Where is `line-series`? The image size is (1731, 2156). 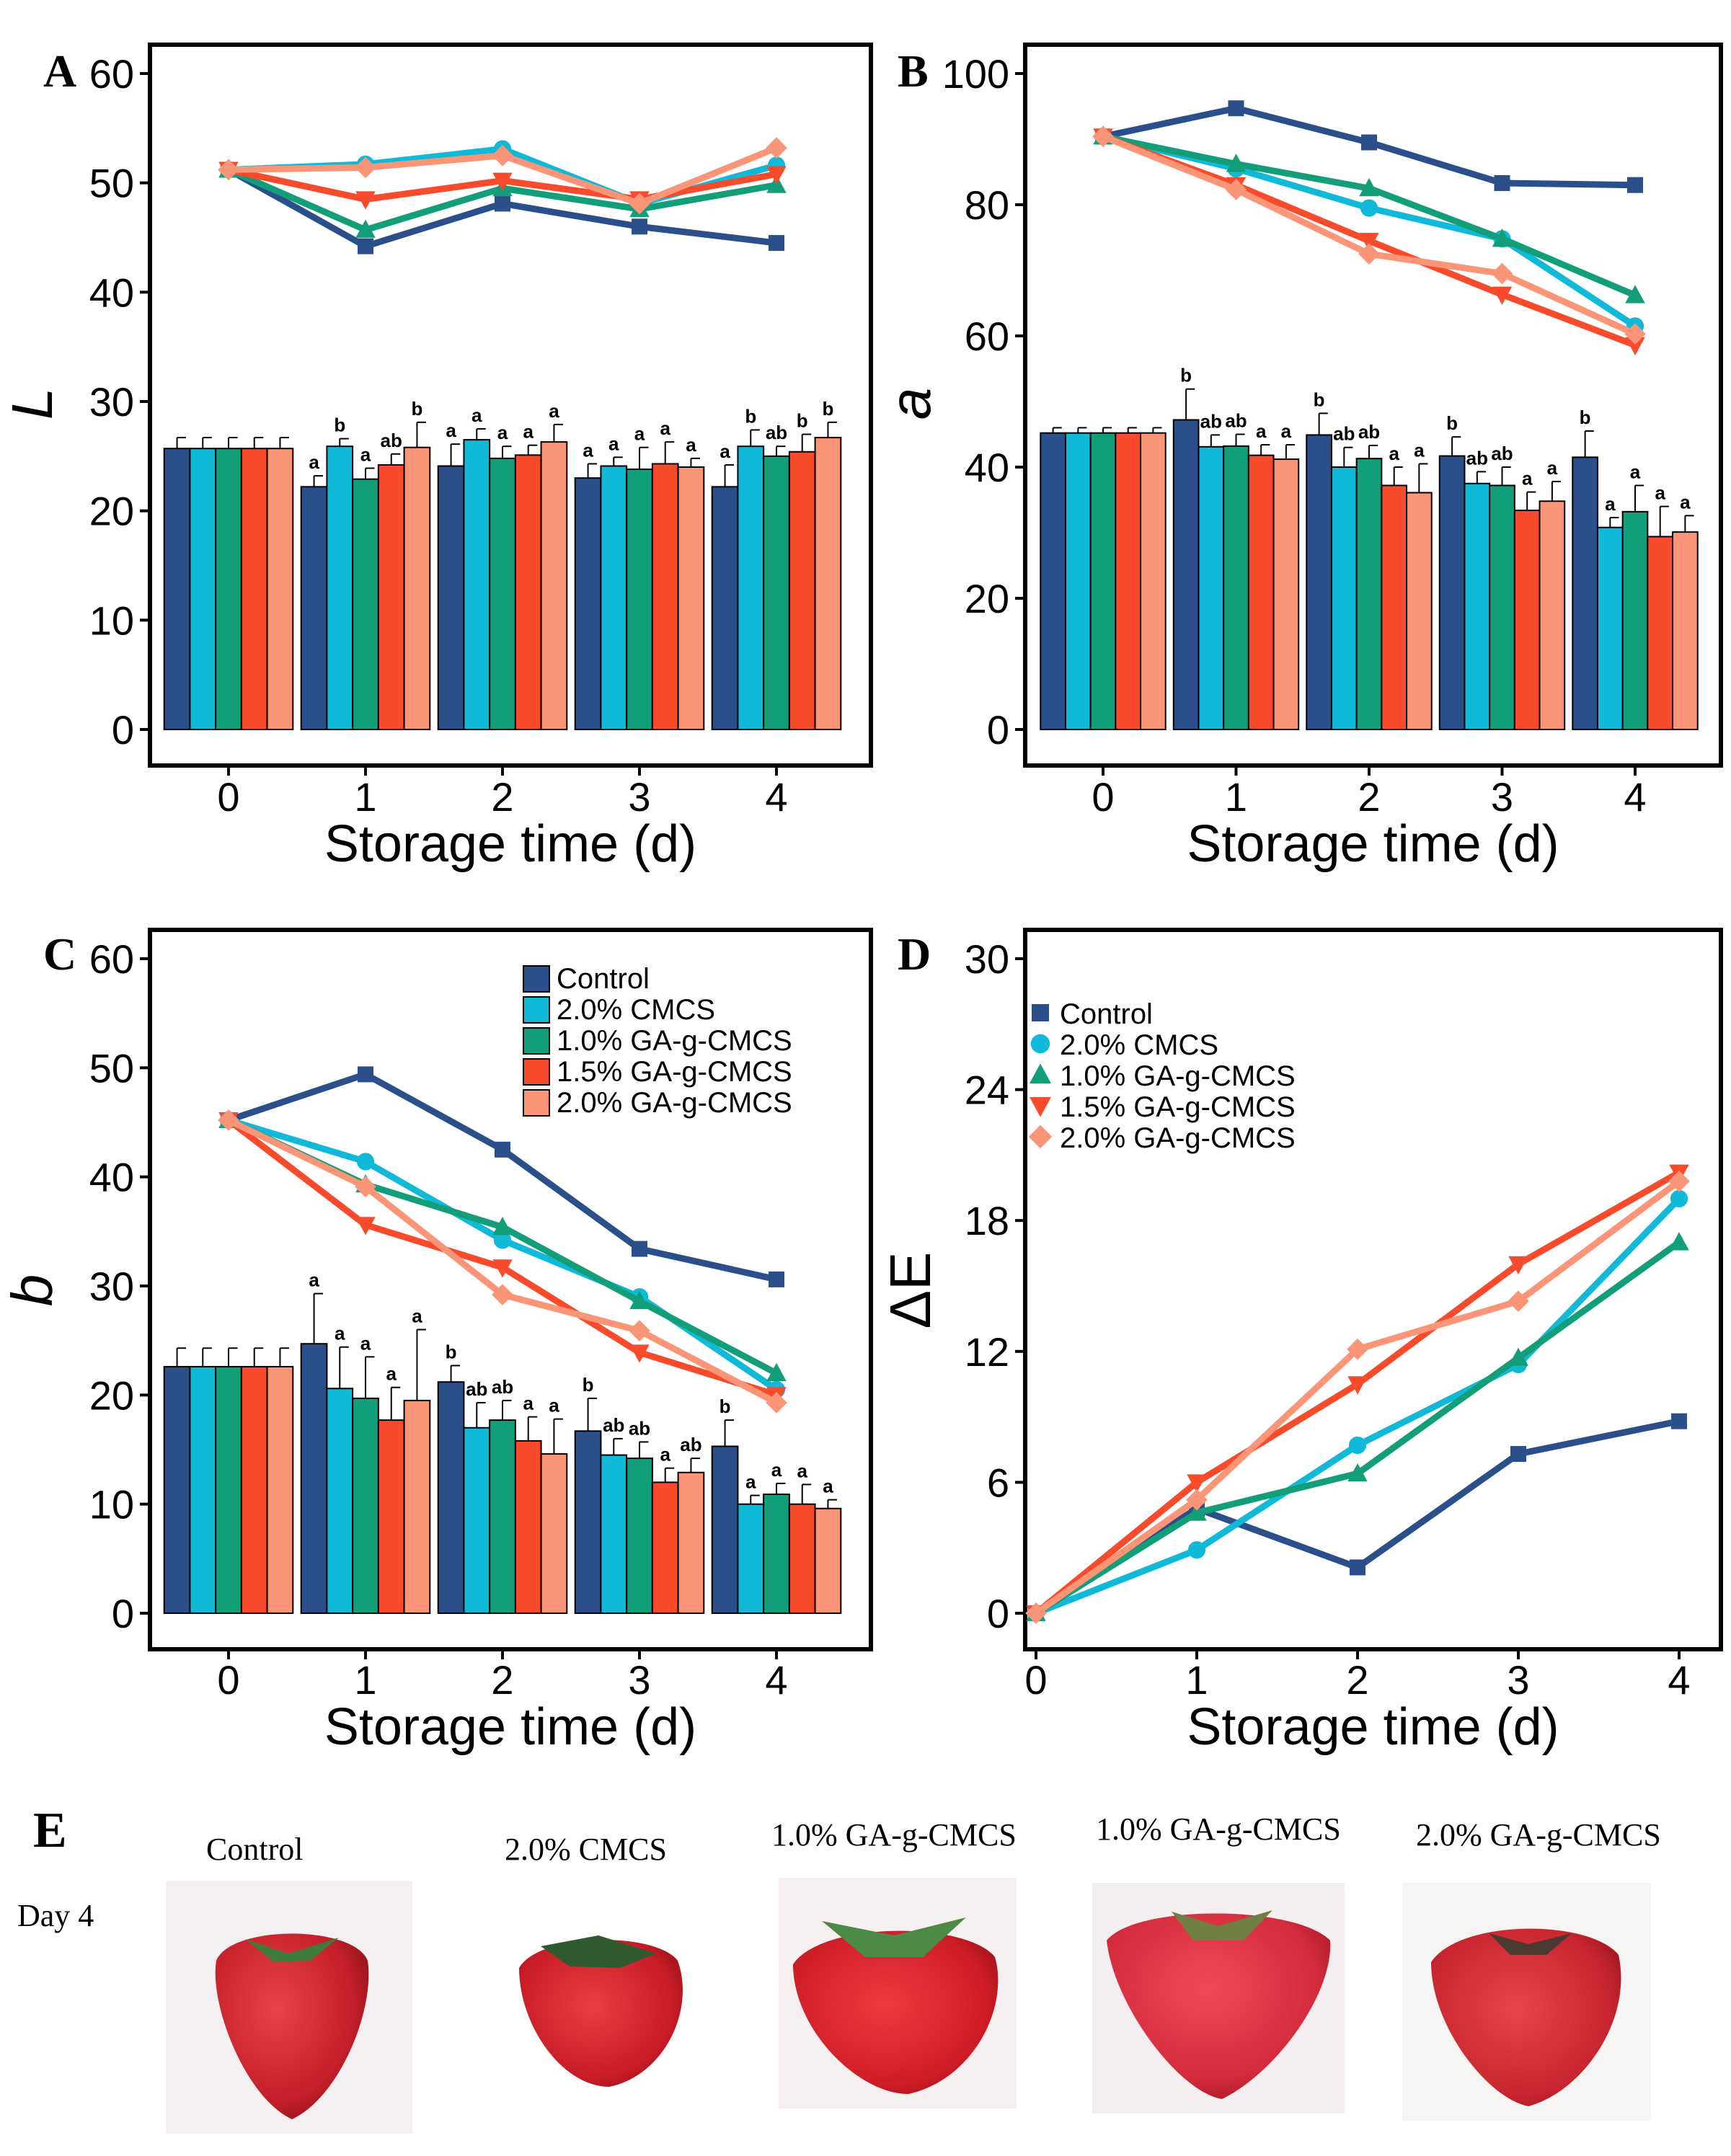 line-series is located at coordinates (1369, 214).